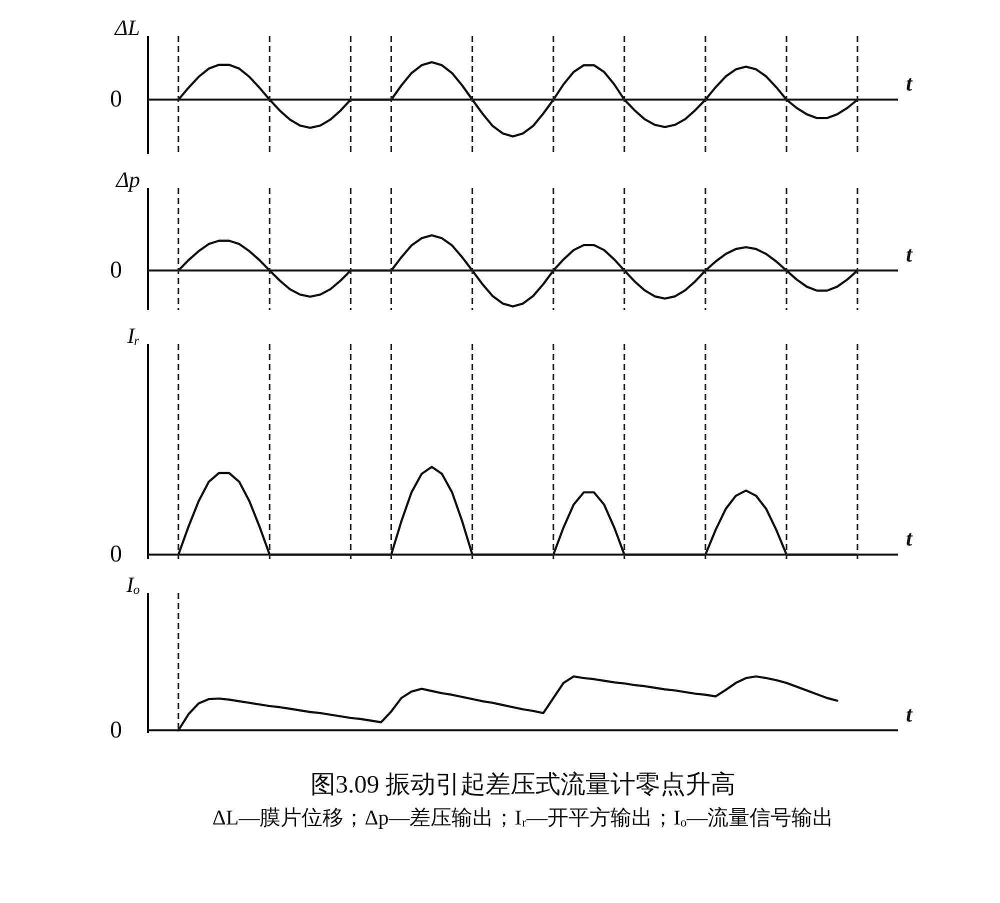  I want to click on y-axis-title: ΔL, so click(127, 27).